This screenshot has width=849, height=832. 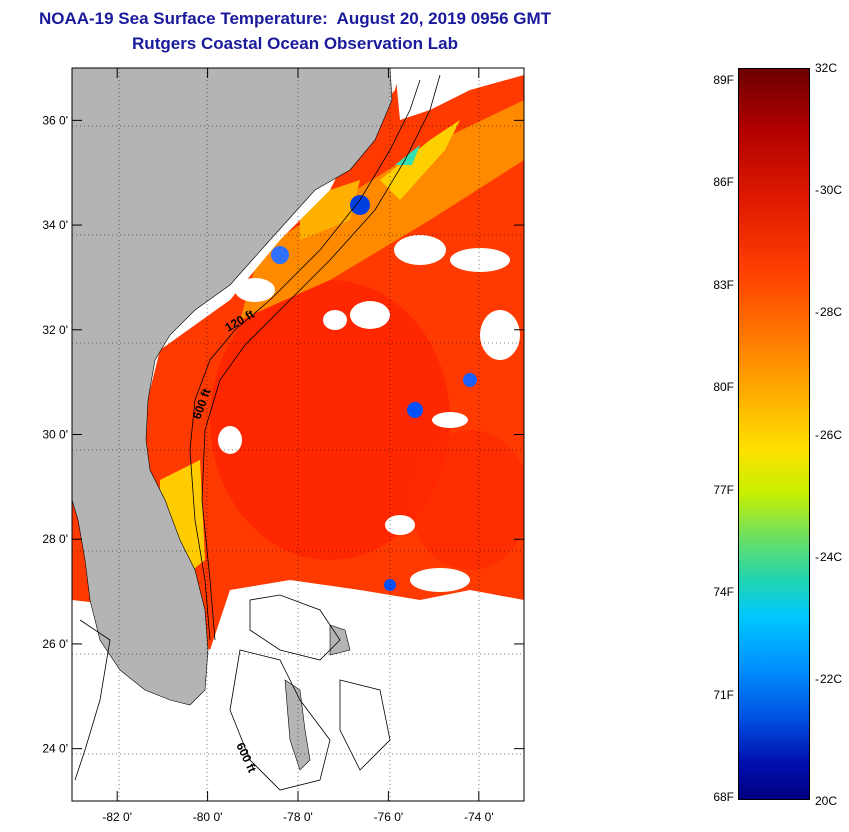 What do you see at coordinates (55, 120) in the screenshot?
I see `lat-tick-label: 36 0'` at bounding box center [55, 120].